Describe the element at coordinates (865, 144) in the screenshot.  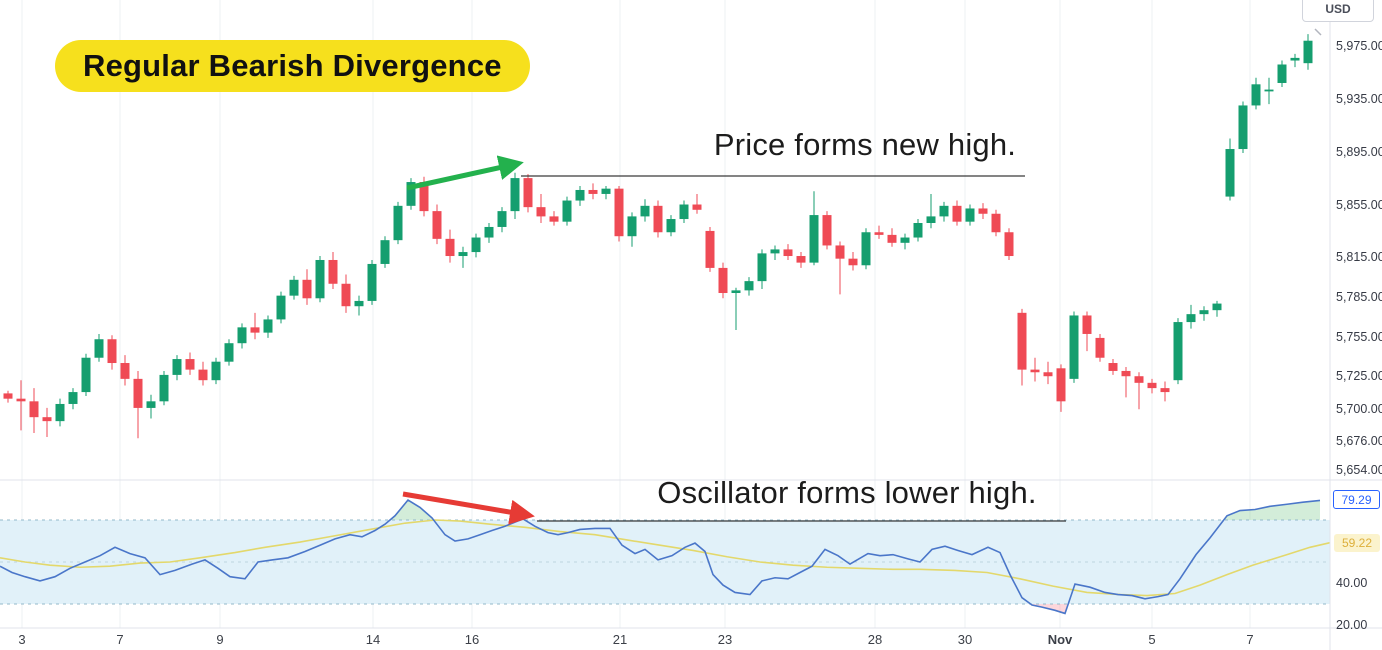
I see `price-annotation-text: Price forms new high.` at that location.